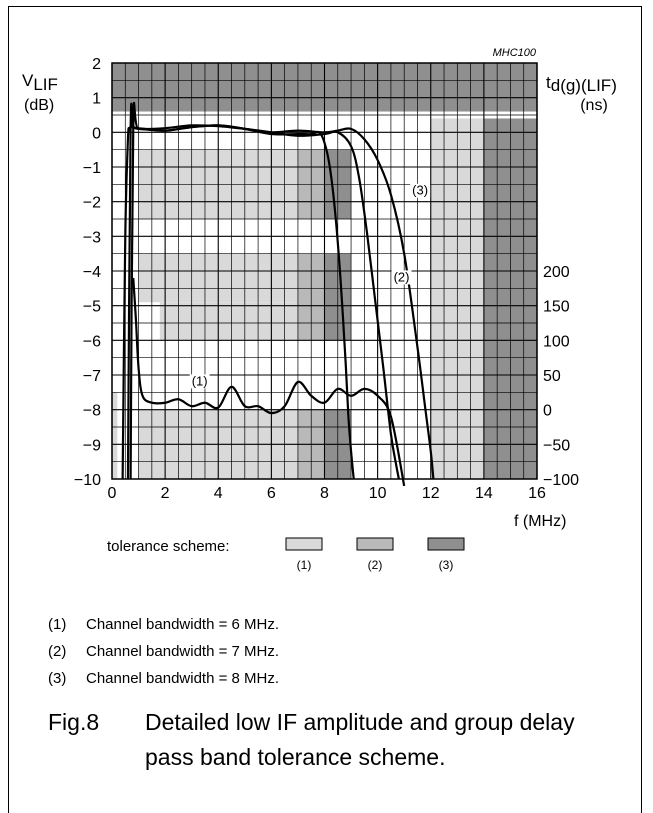 This screenshot has height=813, width=653. Describe the element at coordinates (92, 272) in the screenshot. I see `y-tick-left: −4` at that location.